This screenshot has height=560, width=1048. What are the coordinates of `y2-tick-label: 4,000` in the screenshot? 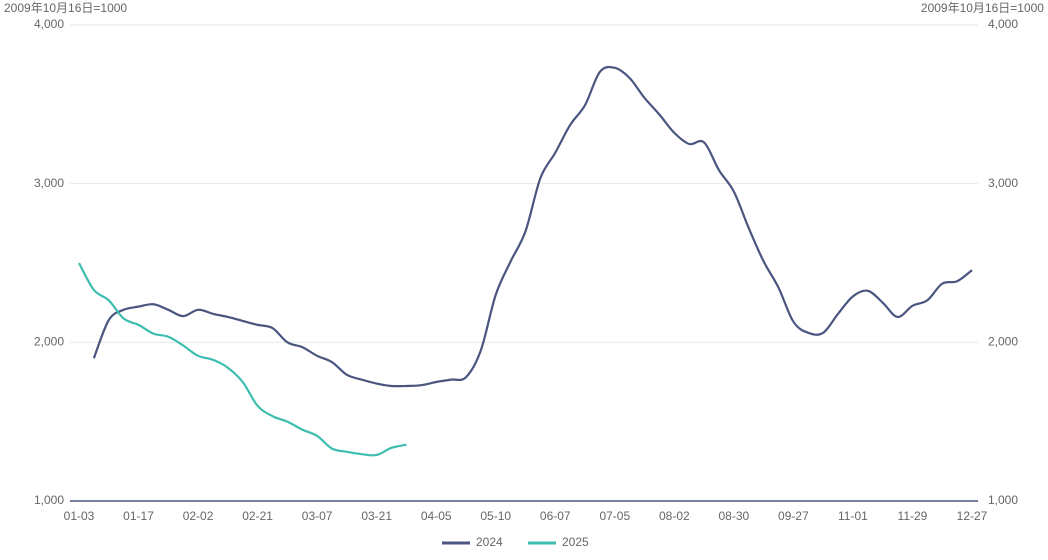 It's located at (1003, 24).